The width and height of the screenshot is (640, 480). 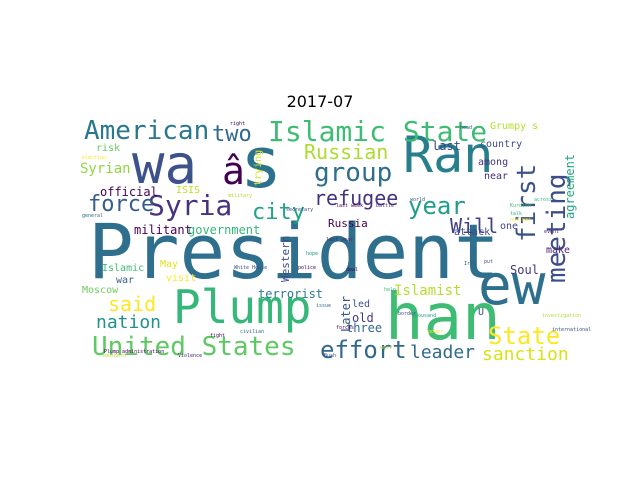 I want to click on word-76: right, so click(x=238, y=124).